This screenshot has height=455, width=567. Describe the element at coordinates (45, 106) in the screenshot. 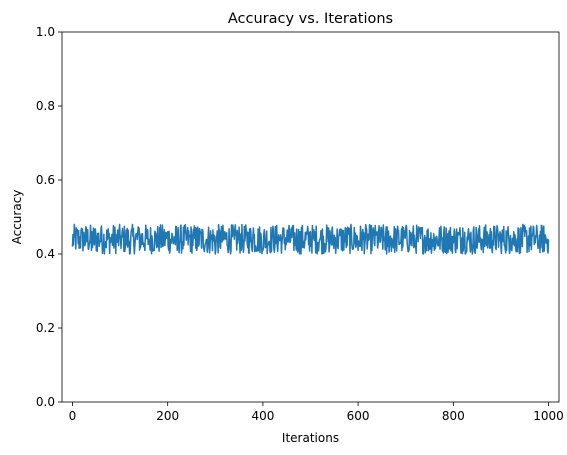

I see `y-tick-label: 0.8` at that location.